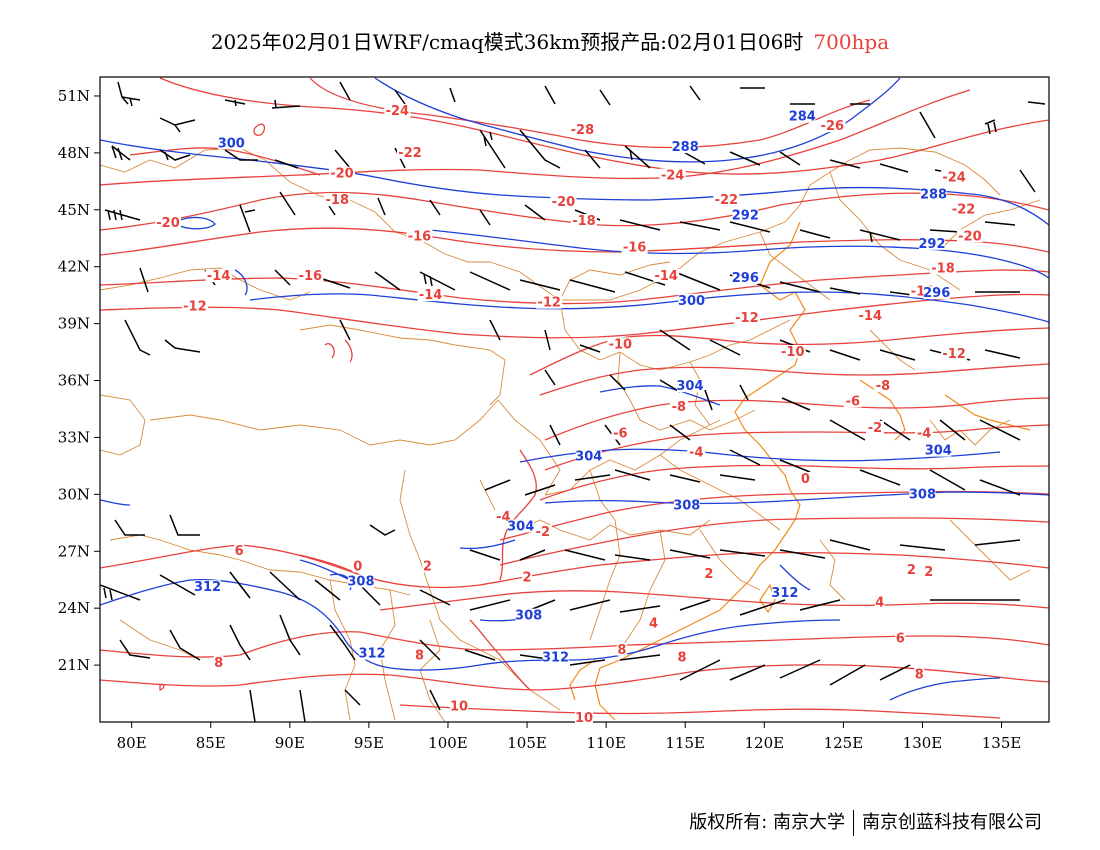 Image resolution: width=1100 pixels, height=850 pixels. What do you see at coordinates (290, 743) in the screenshot?
I see `lon-label: 90E` at bounding box center [290, 743].